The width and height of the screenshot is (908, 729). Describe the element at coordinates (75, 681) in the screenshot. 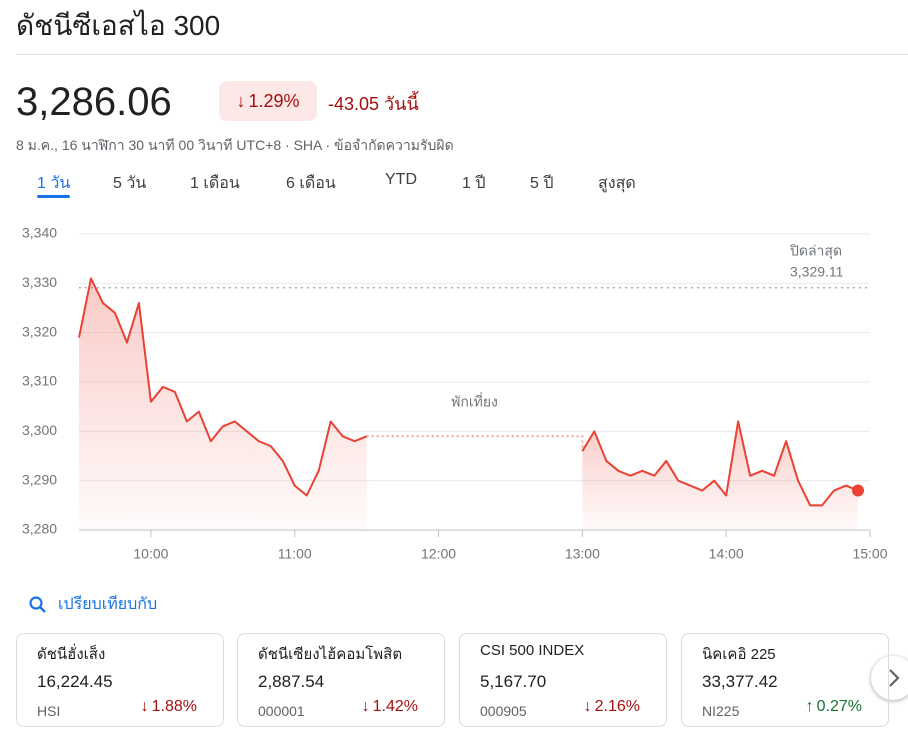

I see `card-price: 16,224.45` at that location.